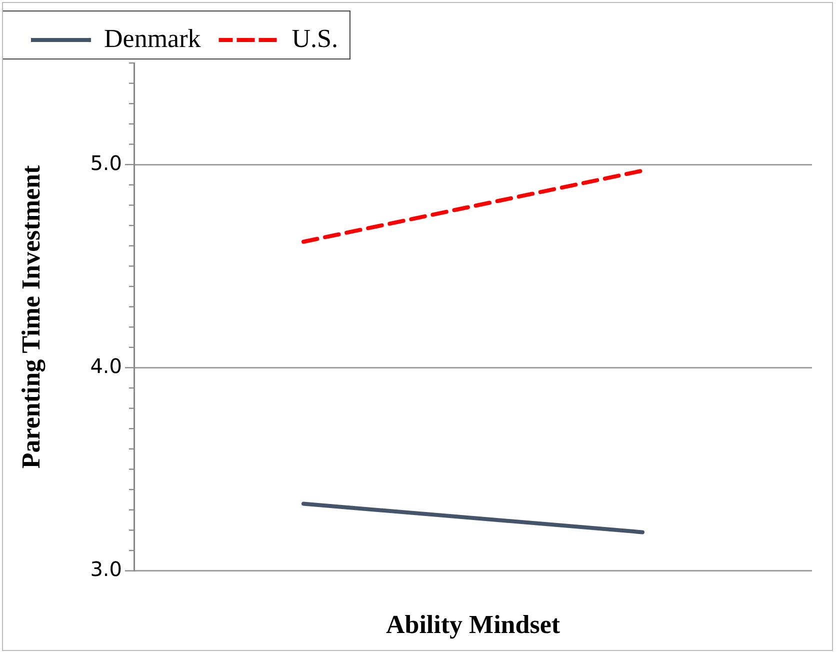 Image resolution: width=837 pixels, height=653 pixels. I want to click on legend-label: U.S., so click(315, 38).